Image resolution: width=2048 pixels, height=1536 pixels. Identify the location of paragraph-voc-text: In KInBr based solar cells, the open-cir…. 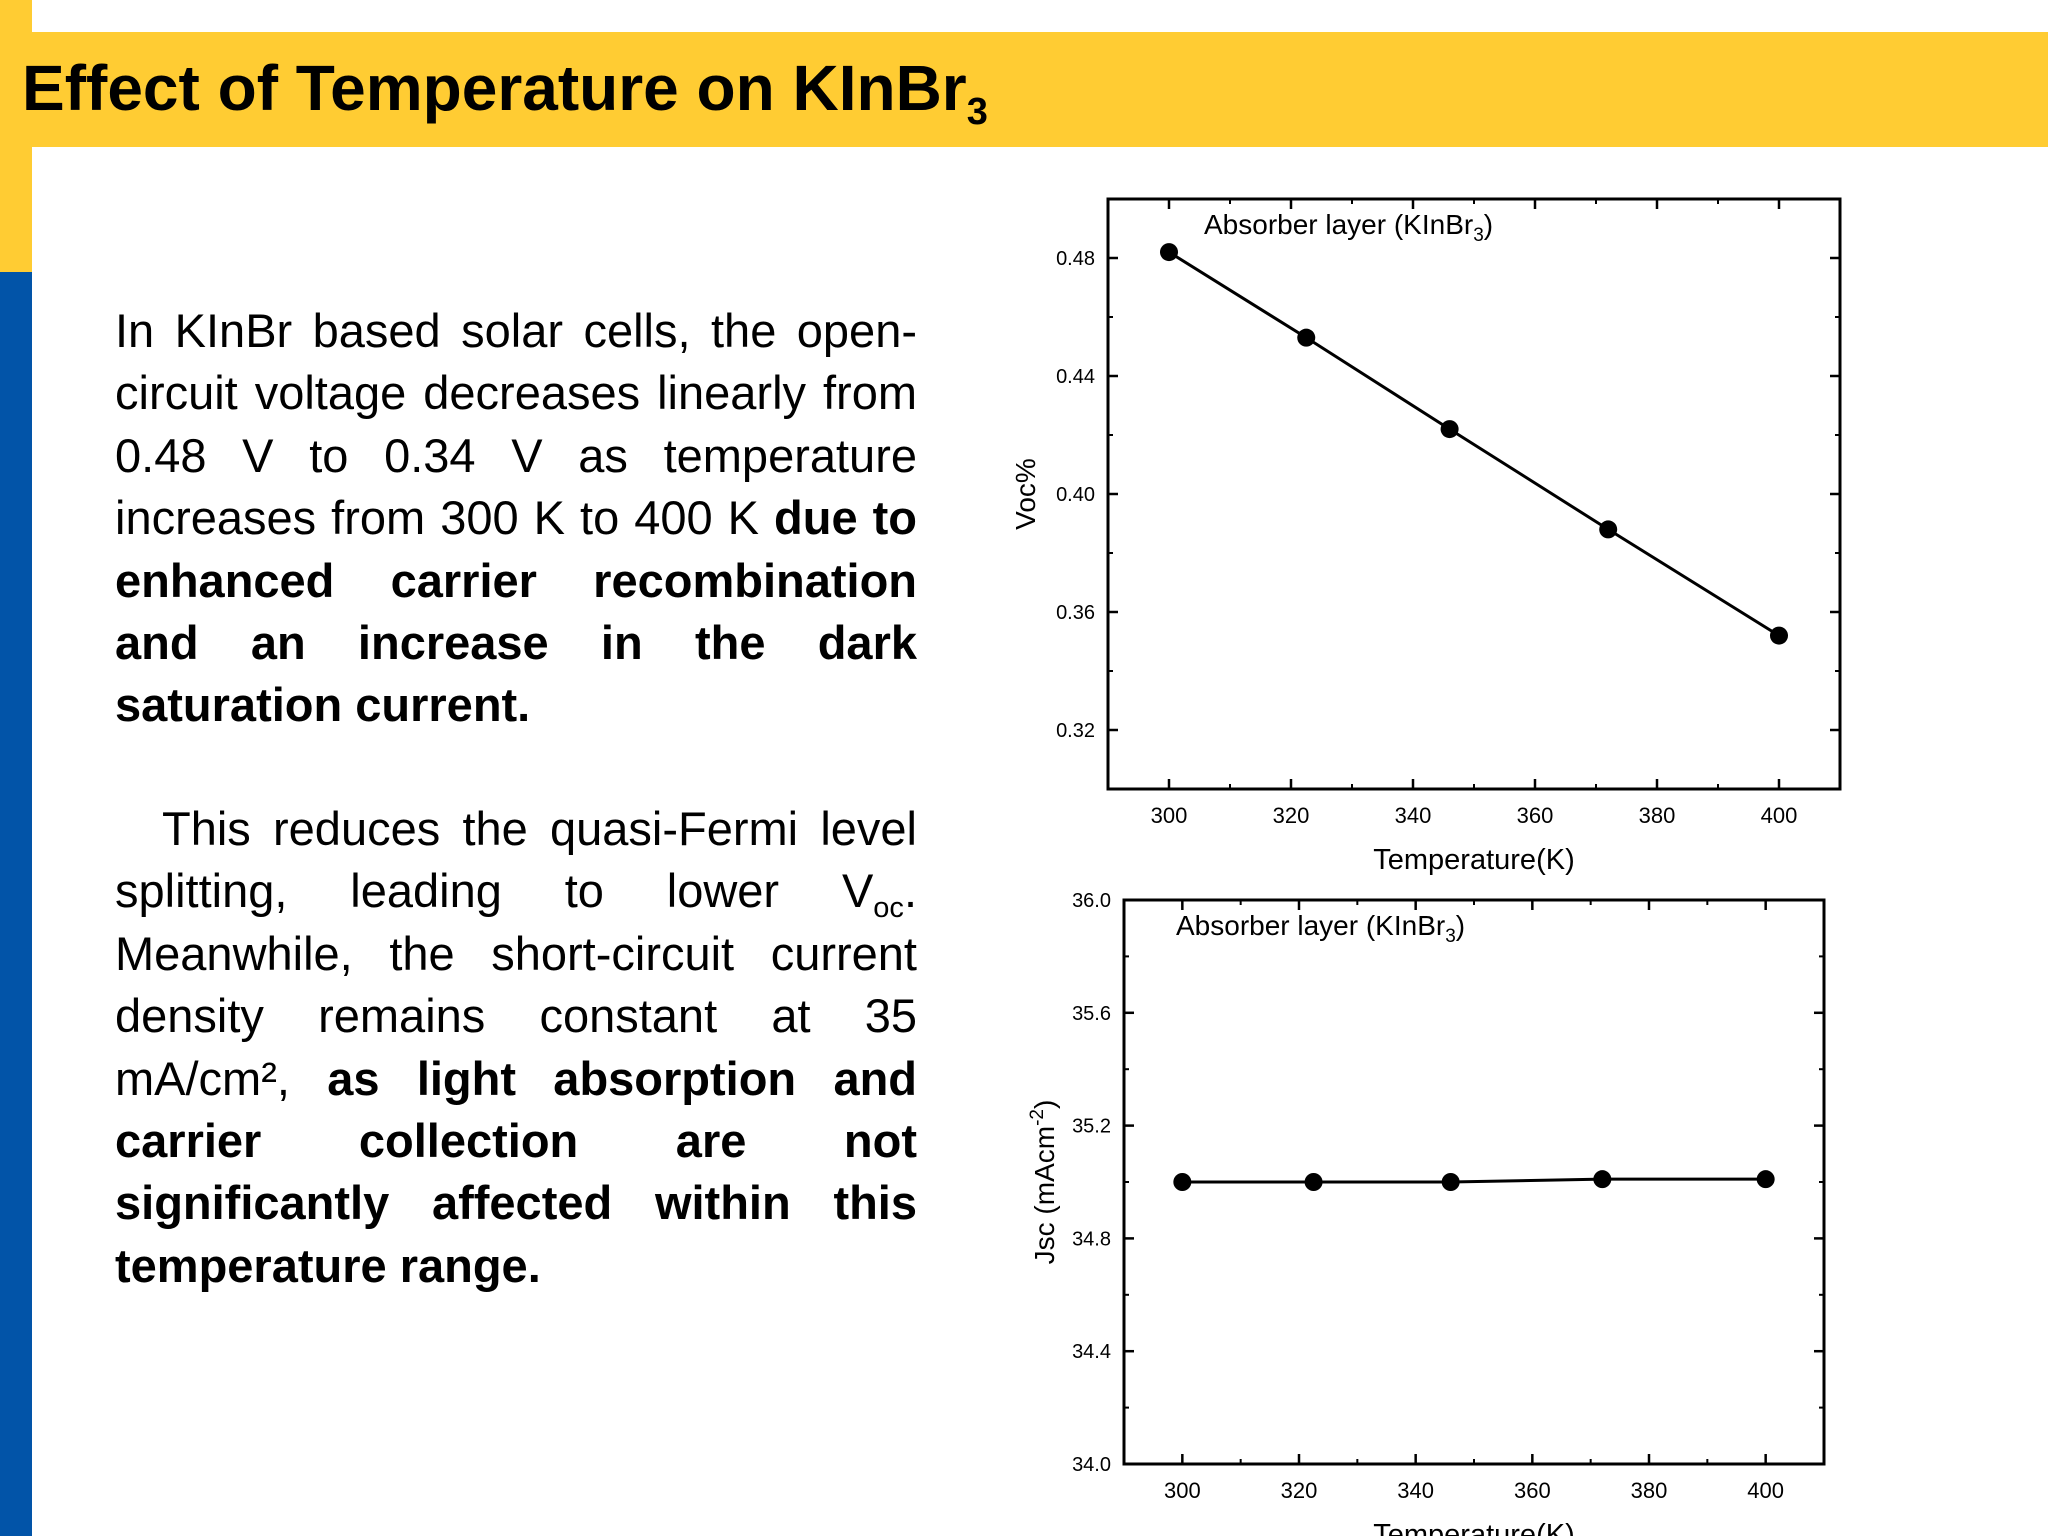
(516, 424).